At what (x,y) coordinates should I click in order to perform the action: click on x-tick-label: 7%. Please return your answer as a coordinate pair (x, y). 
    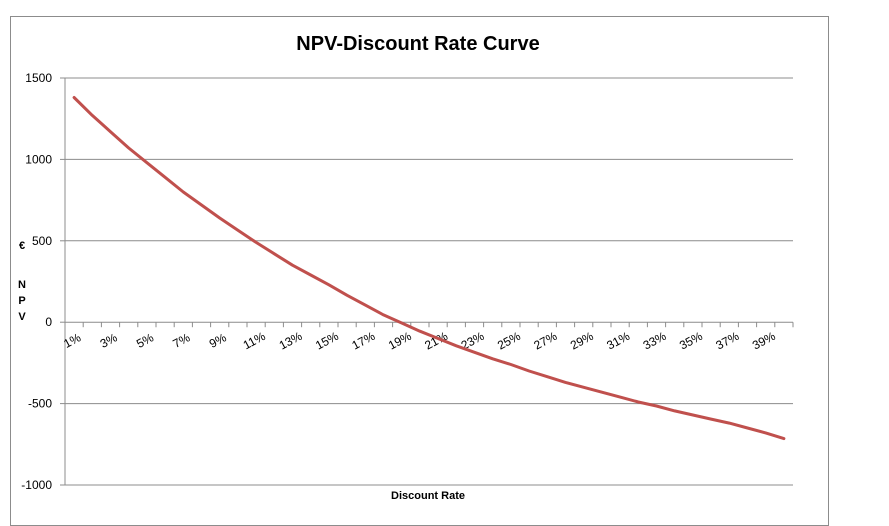
    Looking at the image, I should click on (181, 340).